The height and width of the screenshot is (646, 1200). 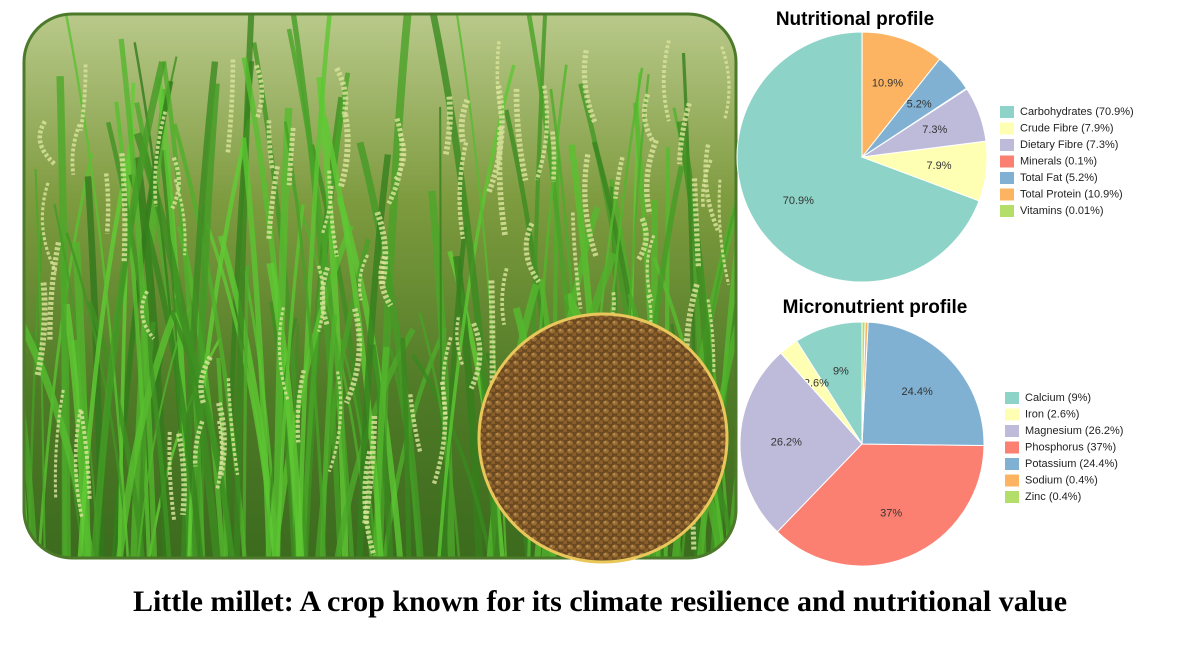 I want to click on slice-label: 24.4%, so click(x=917, y=392).